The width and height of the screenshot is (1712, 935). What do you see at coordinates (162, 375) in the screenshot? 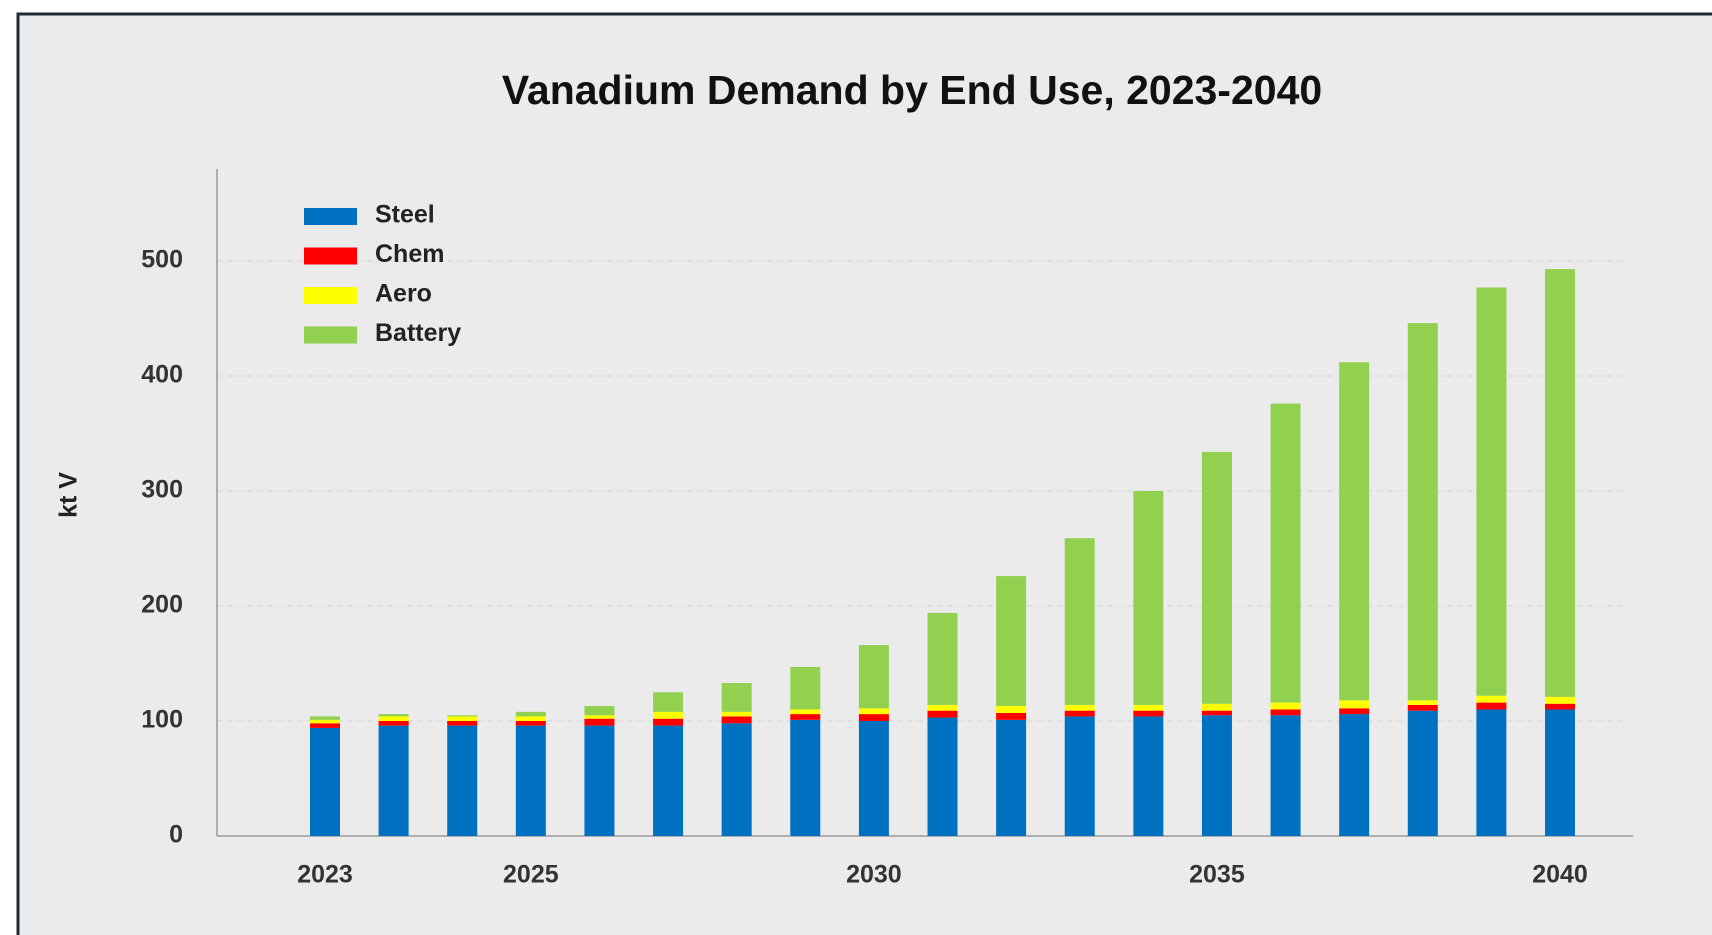
I see `y-tick-label: 400` at bounding box center [162, 375].